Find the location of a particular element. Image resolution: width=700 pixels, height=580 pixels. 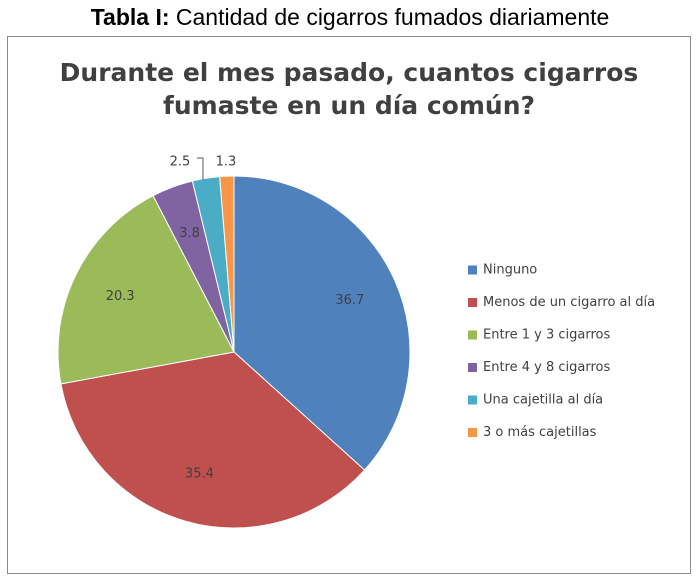

legend-swatch-entre-1-y-3-cigarros is located at coordinates (472, 335).